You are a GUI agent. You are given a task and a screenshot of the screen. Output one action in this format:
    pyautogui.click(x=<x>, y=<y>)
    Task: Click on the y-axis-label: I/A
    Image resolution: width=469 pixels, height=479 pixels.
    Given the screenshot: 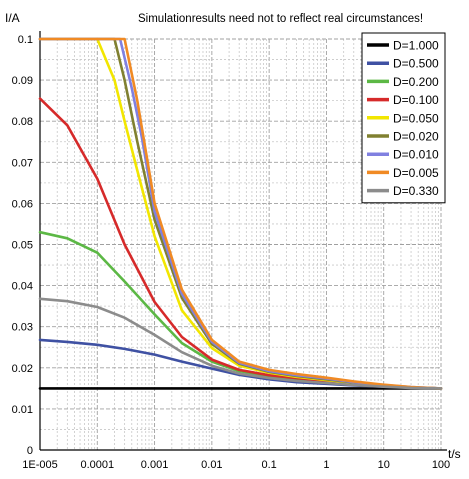 What is the action you would take?
    pyautogui.click(x=12, y=18)
    